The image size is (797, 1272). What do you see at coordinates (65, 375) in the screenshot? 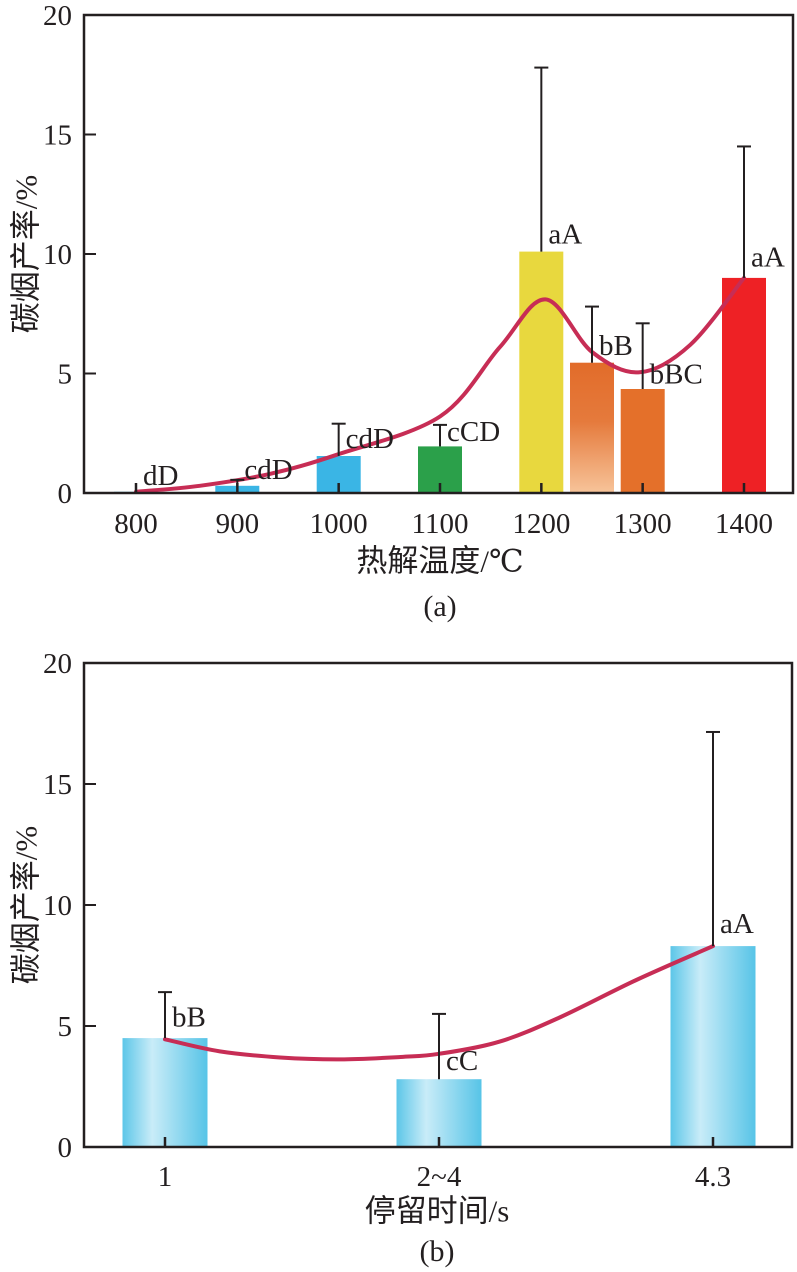
I see `y-tick-label-a-5: 5` at bounding box center [65, 375].